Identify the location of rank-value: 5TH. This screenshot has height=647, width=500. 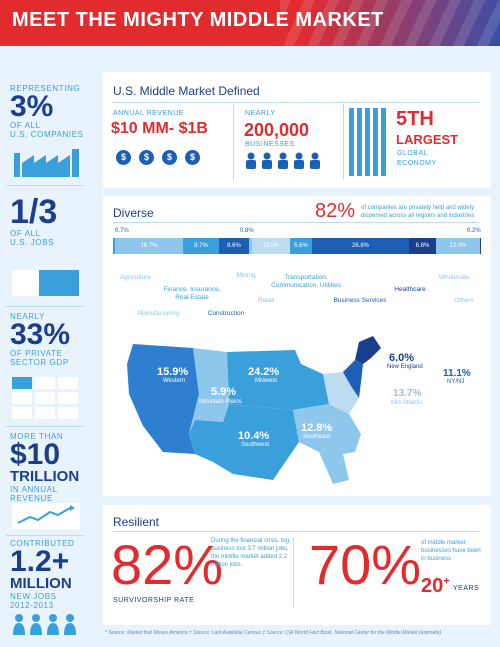
(415, 119).